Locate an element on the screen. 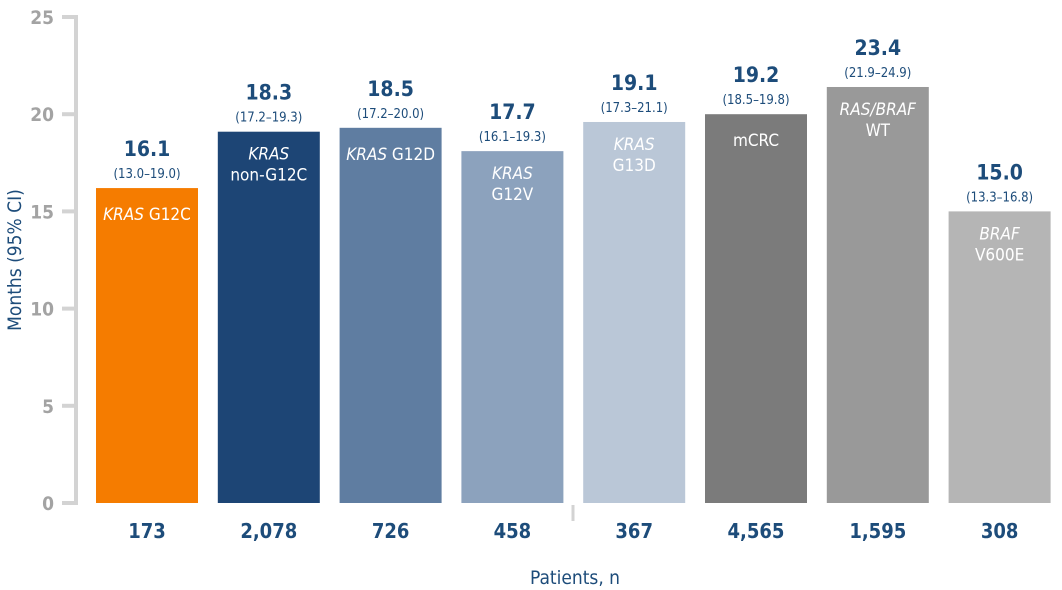  bar-category-label-part: V600E is located at coordinates (999, 255).